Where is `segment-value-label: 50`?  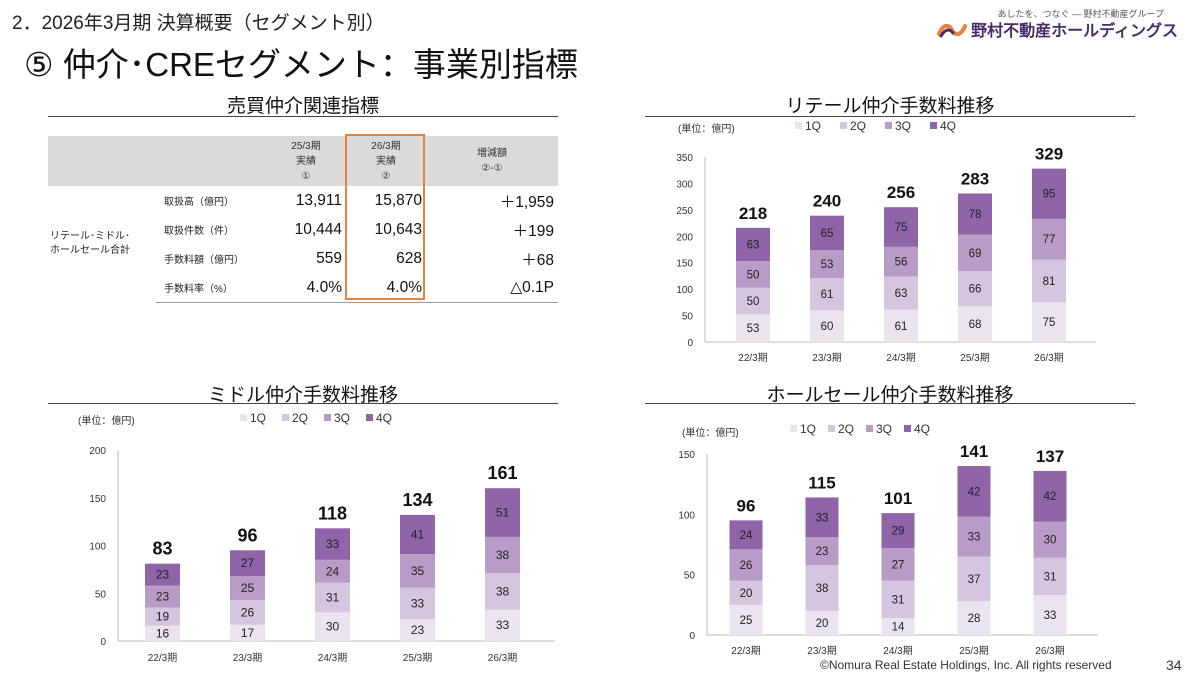
segment-value-label: 50 is located at coordinates (753, 275).